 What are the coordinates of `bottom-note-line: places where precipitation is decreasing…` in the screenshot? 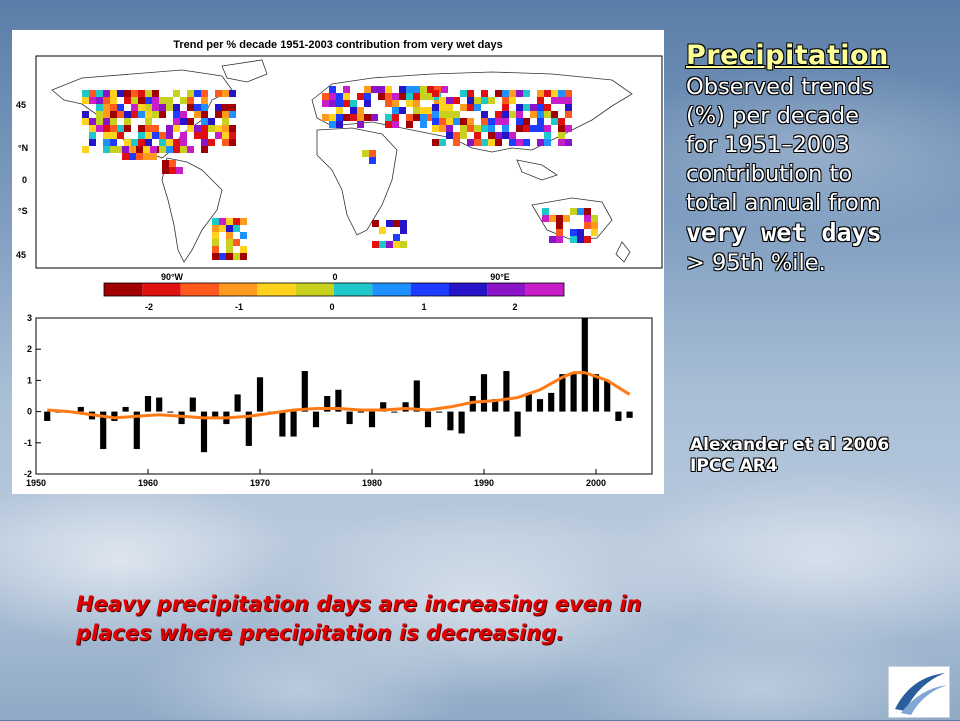 It's located at (320, 633).